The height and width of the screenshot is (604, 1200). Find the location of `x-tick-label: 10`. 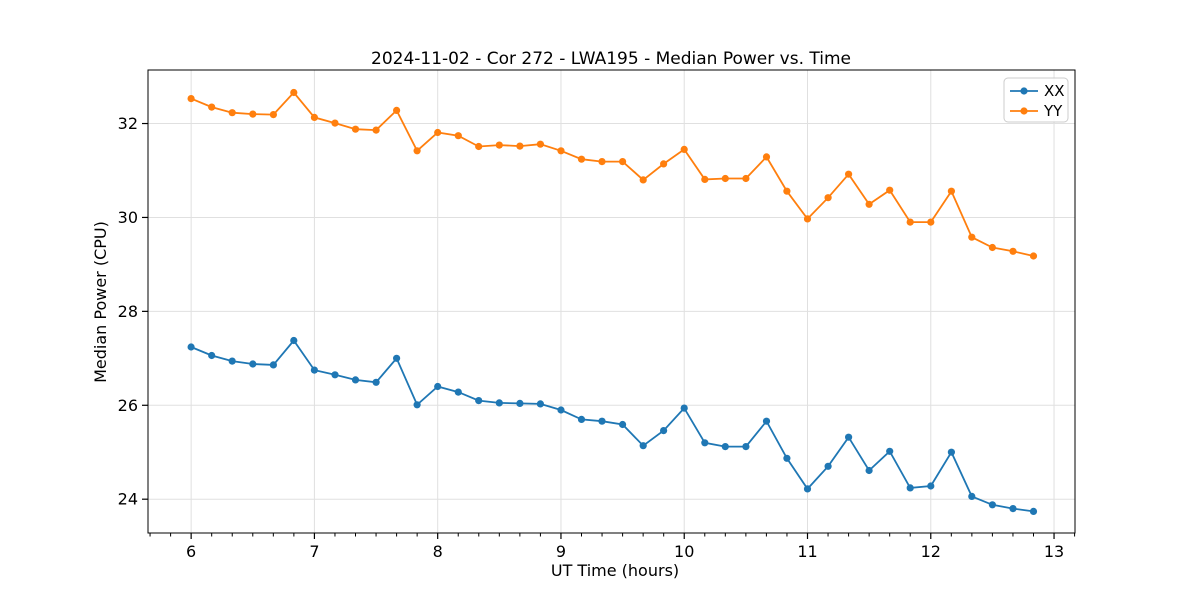

x-tick-label: 10 is located at coordinates (684, 551).